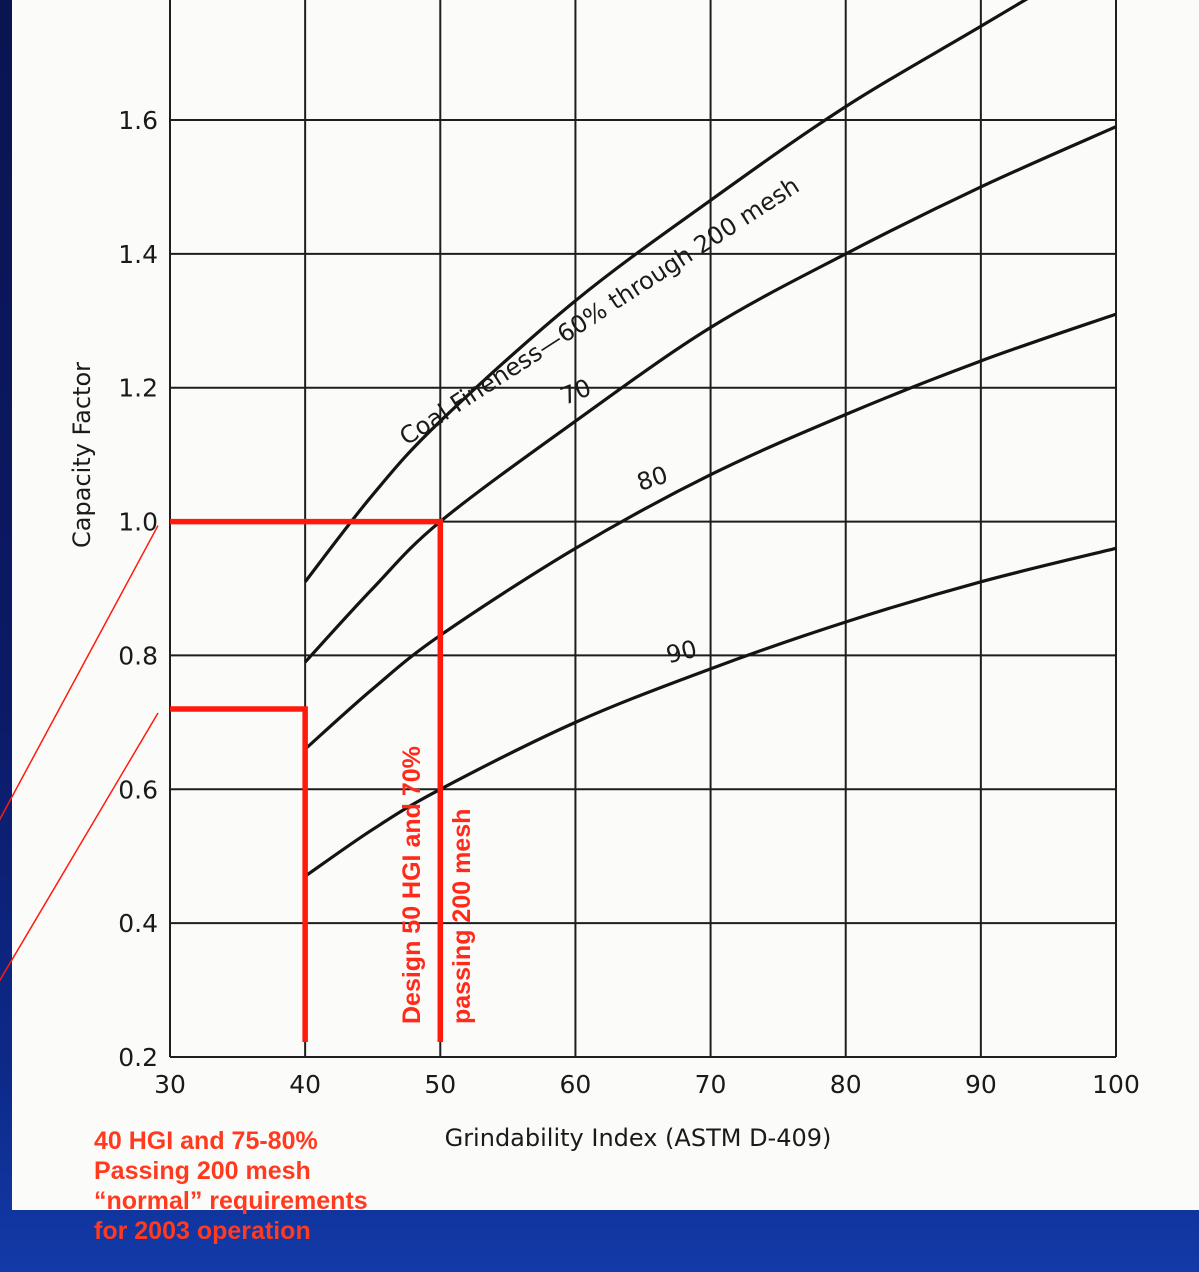  What do you see at coordinates (231, 1201) in the screenshot?
I see `note-line-3: “normal” requirements` at bounding box center [231, 1201].